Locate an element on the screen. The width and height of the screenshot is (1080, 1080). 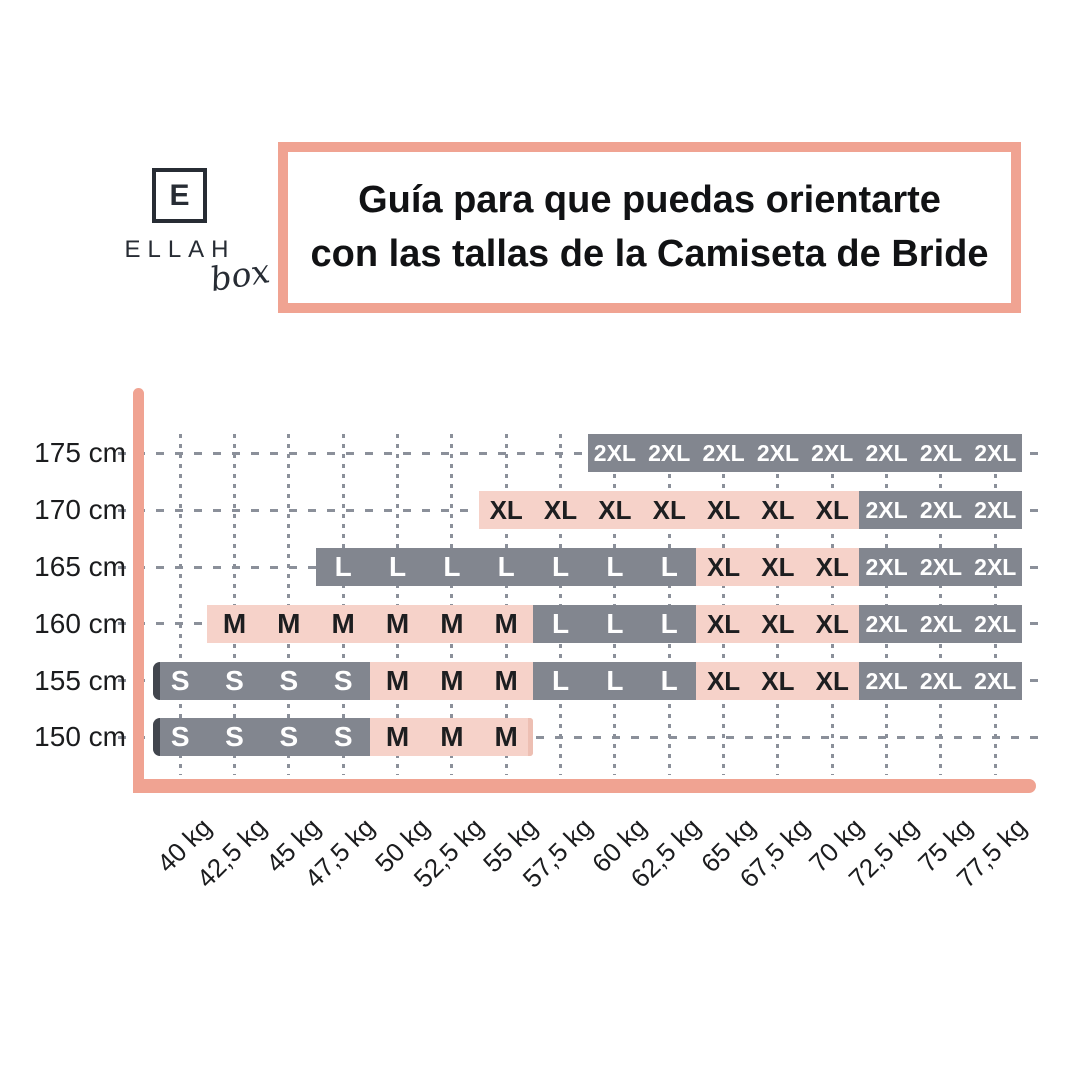
logo-brand-name: ELLAH is located at coordinates (180, 249).